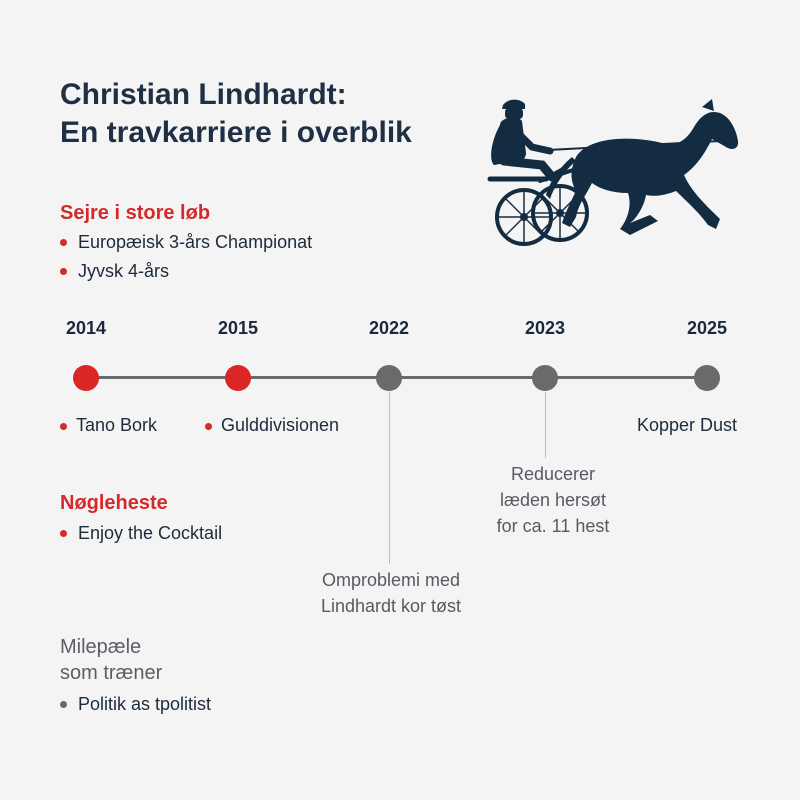 This screenshot has height=800, width=800. I want to click on callout-connector-2022, so click(389, 478).